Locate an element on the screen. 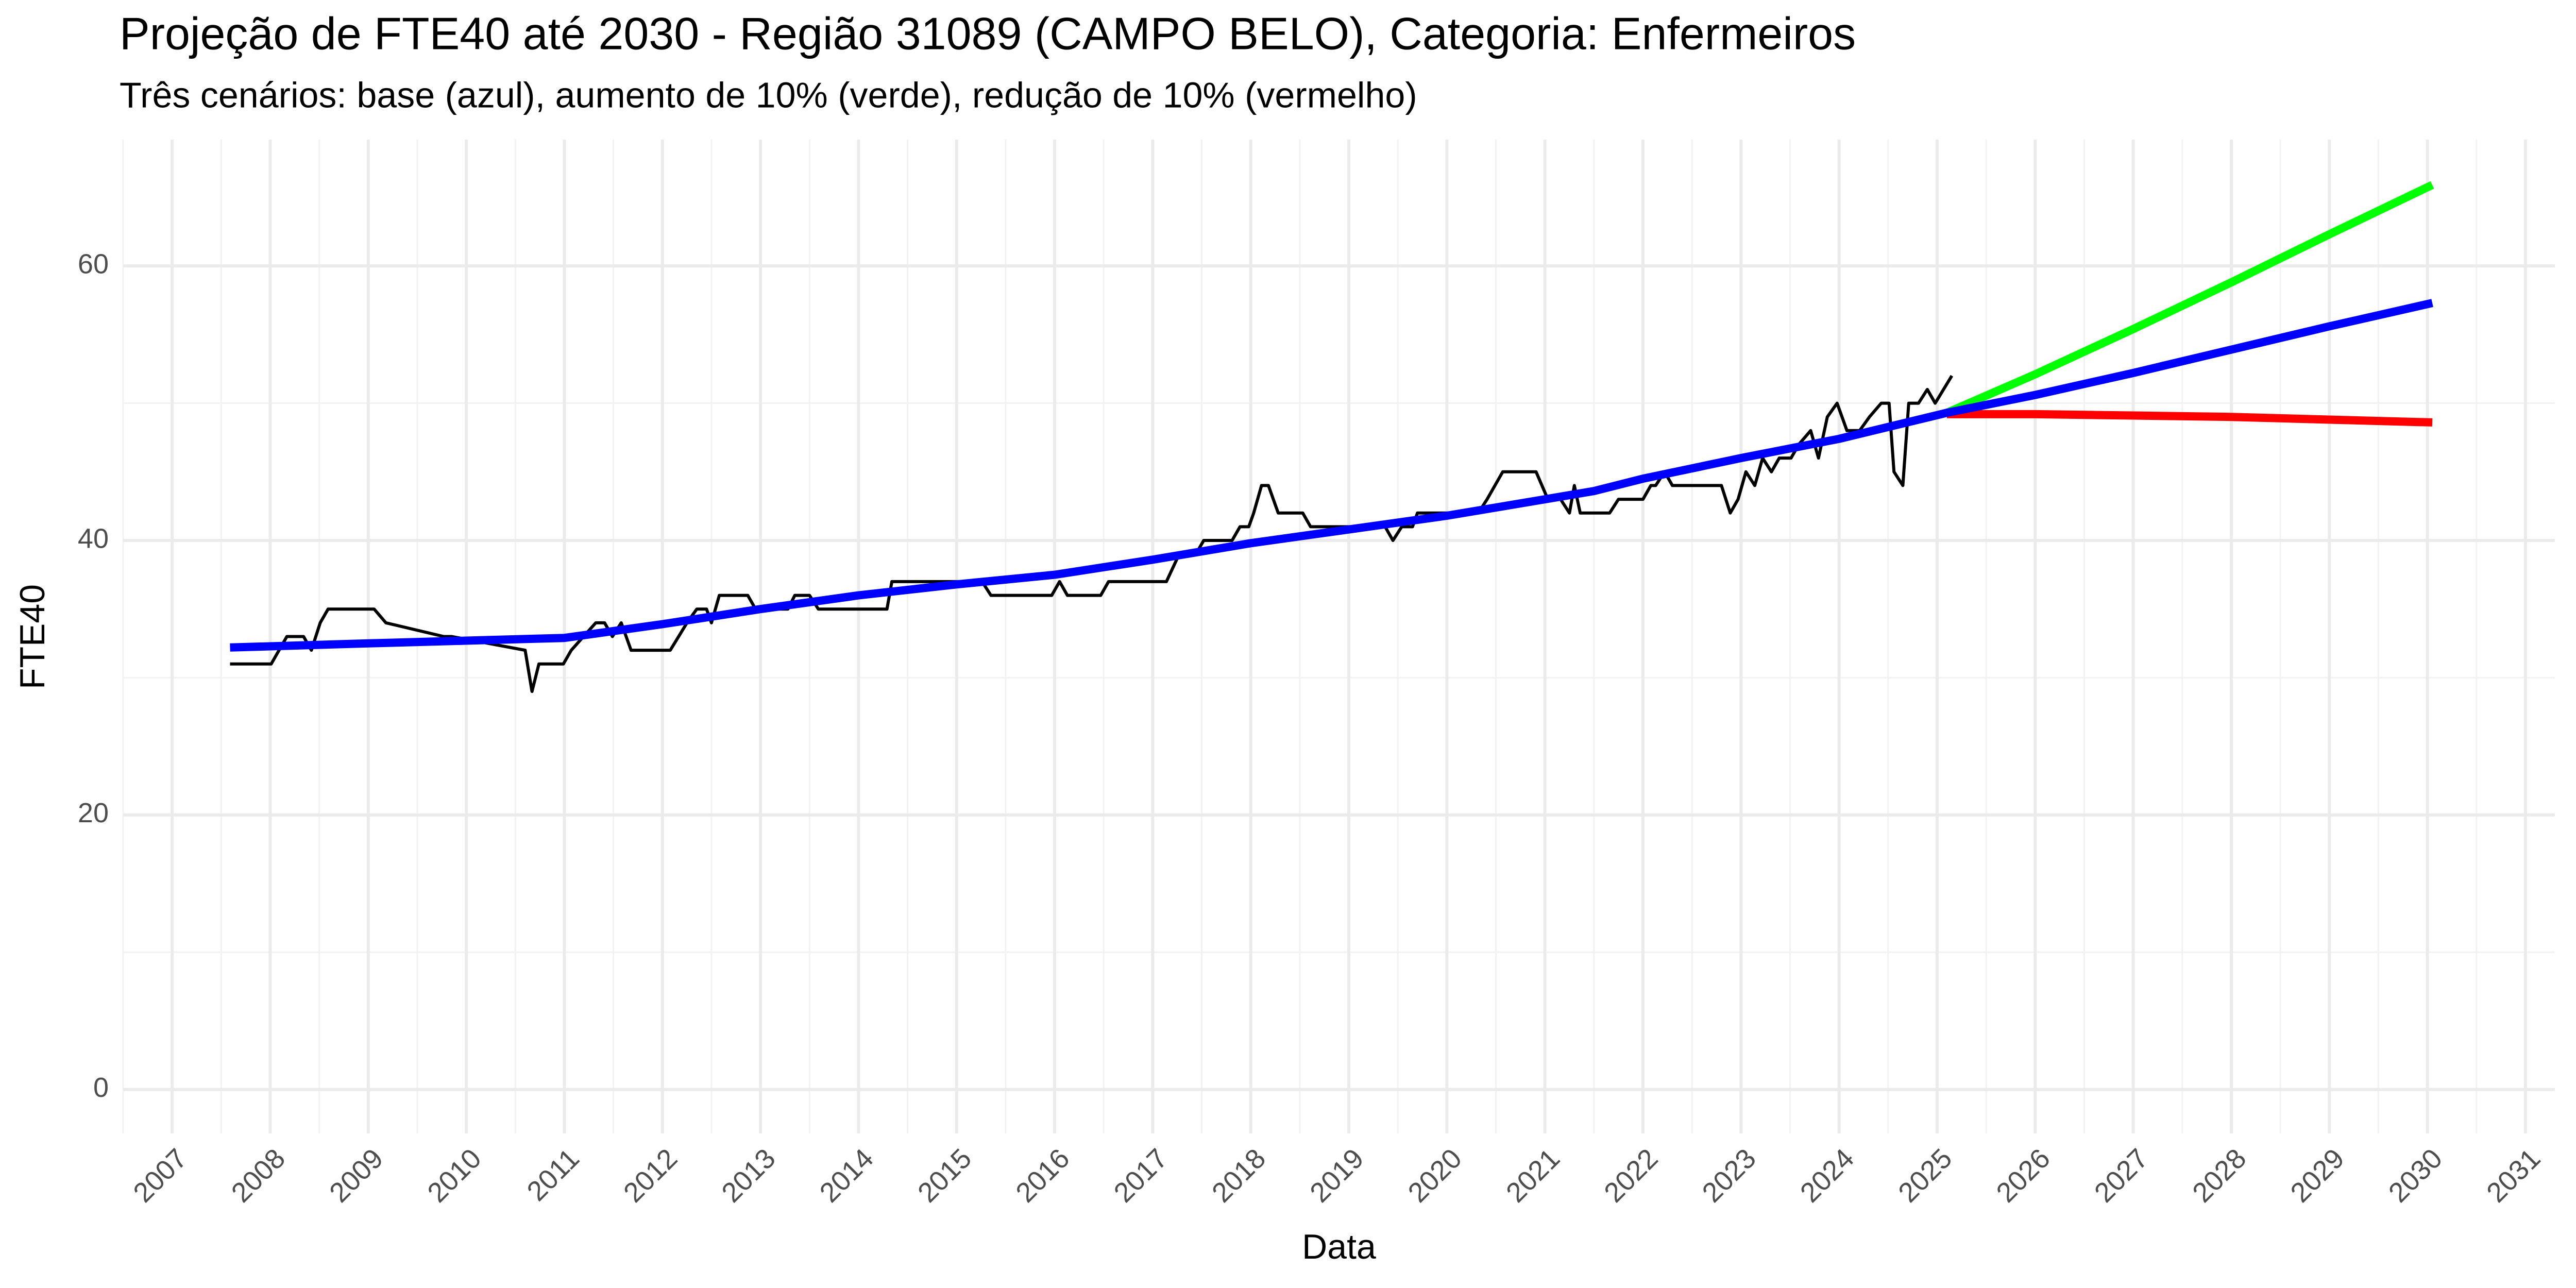 Image resolution: width=2576 pixels, height=1288 pixels. x-tick-label: 2014 is located at coordinates (846, 1176).